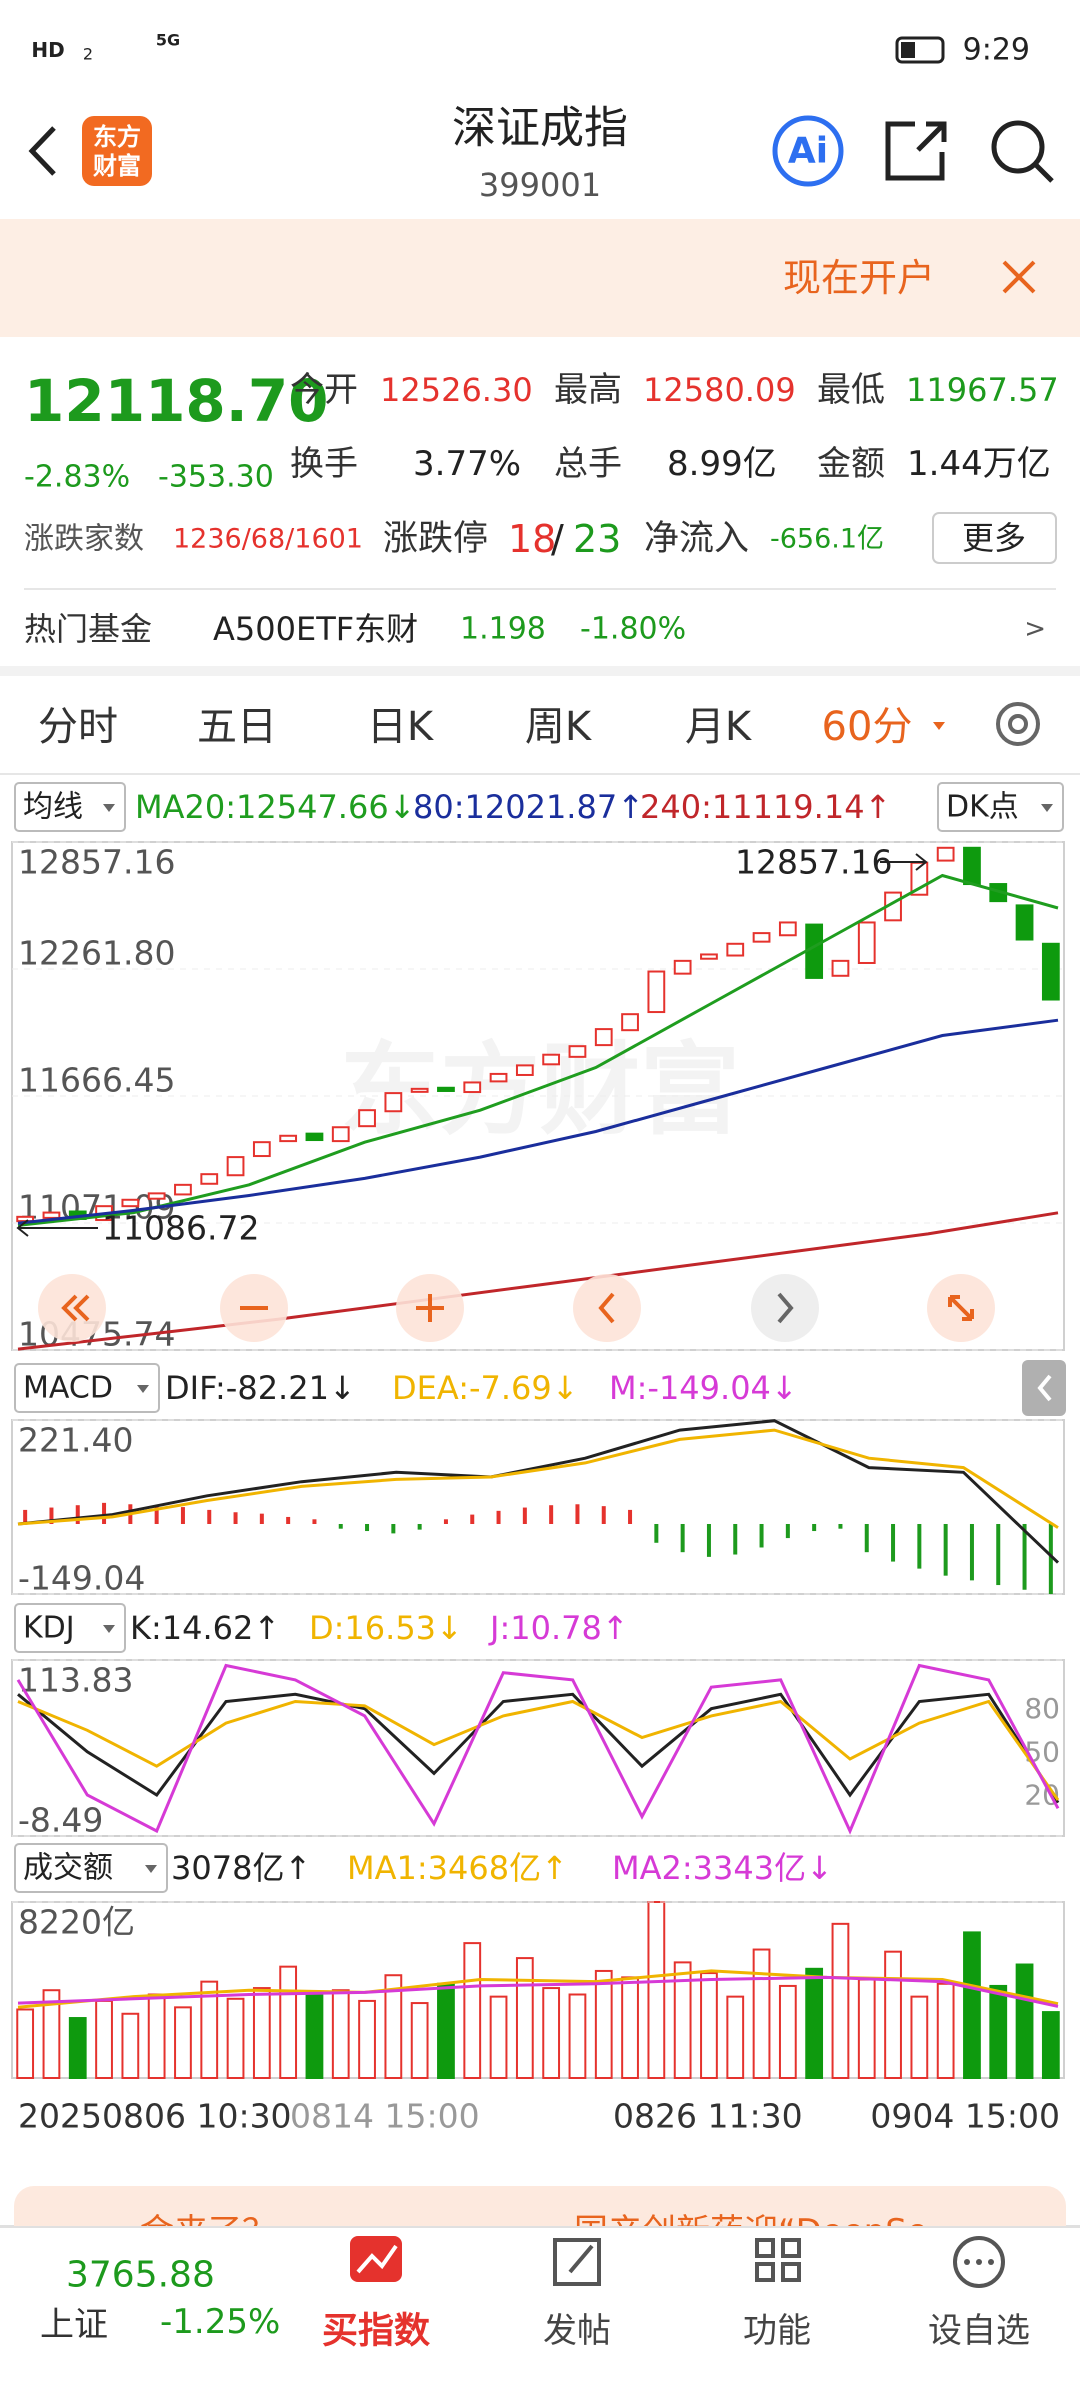  I want to click on ai-button, so click(808, 151).